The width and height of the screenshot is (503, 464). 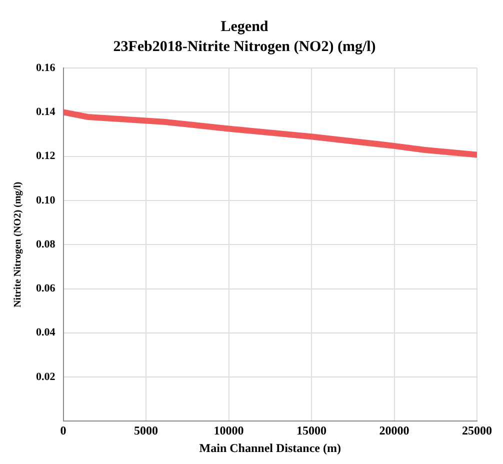 What do you see at coordinates (311, 430) in the screenshot?
I see `x-tick-label: 15000` at bounding box center [311, 430].